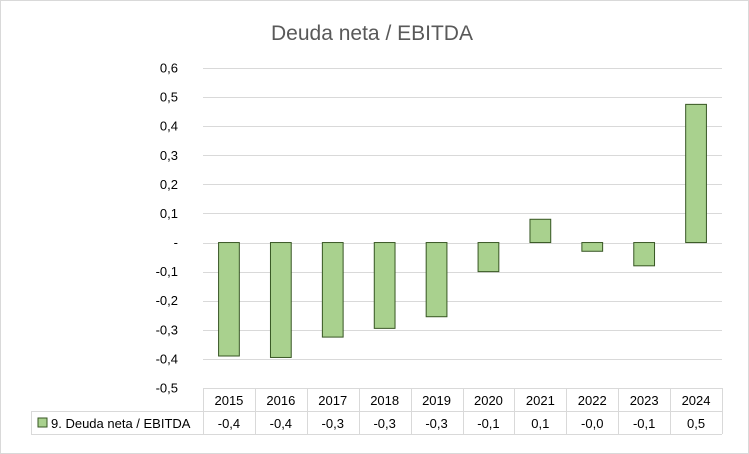 The width and height of the screenshot is (749, 454). Describe the element at coordinates (229, 299) in the screenshot. I see `bar-2015` at that location.